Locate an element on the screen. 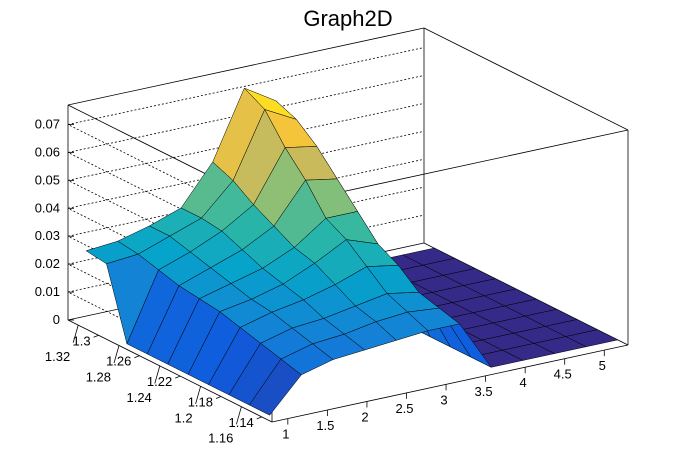  y-tick-label: 1.18 is located at coordinates (200, 402).